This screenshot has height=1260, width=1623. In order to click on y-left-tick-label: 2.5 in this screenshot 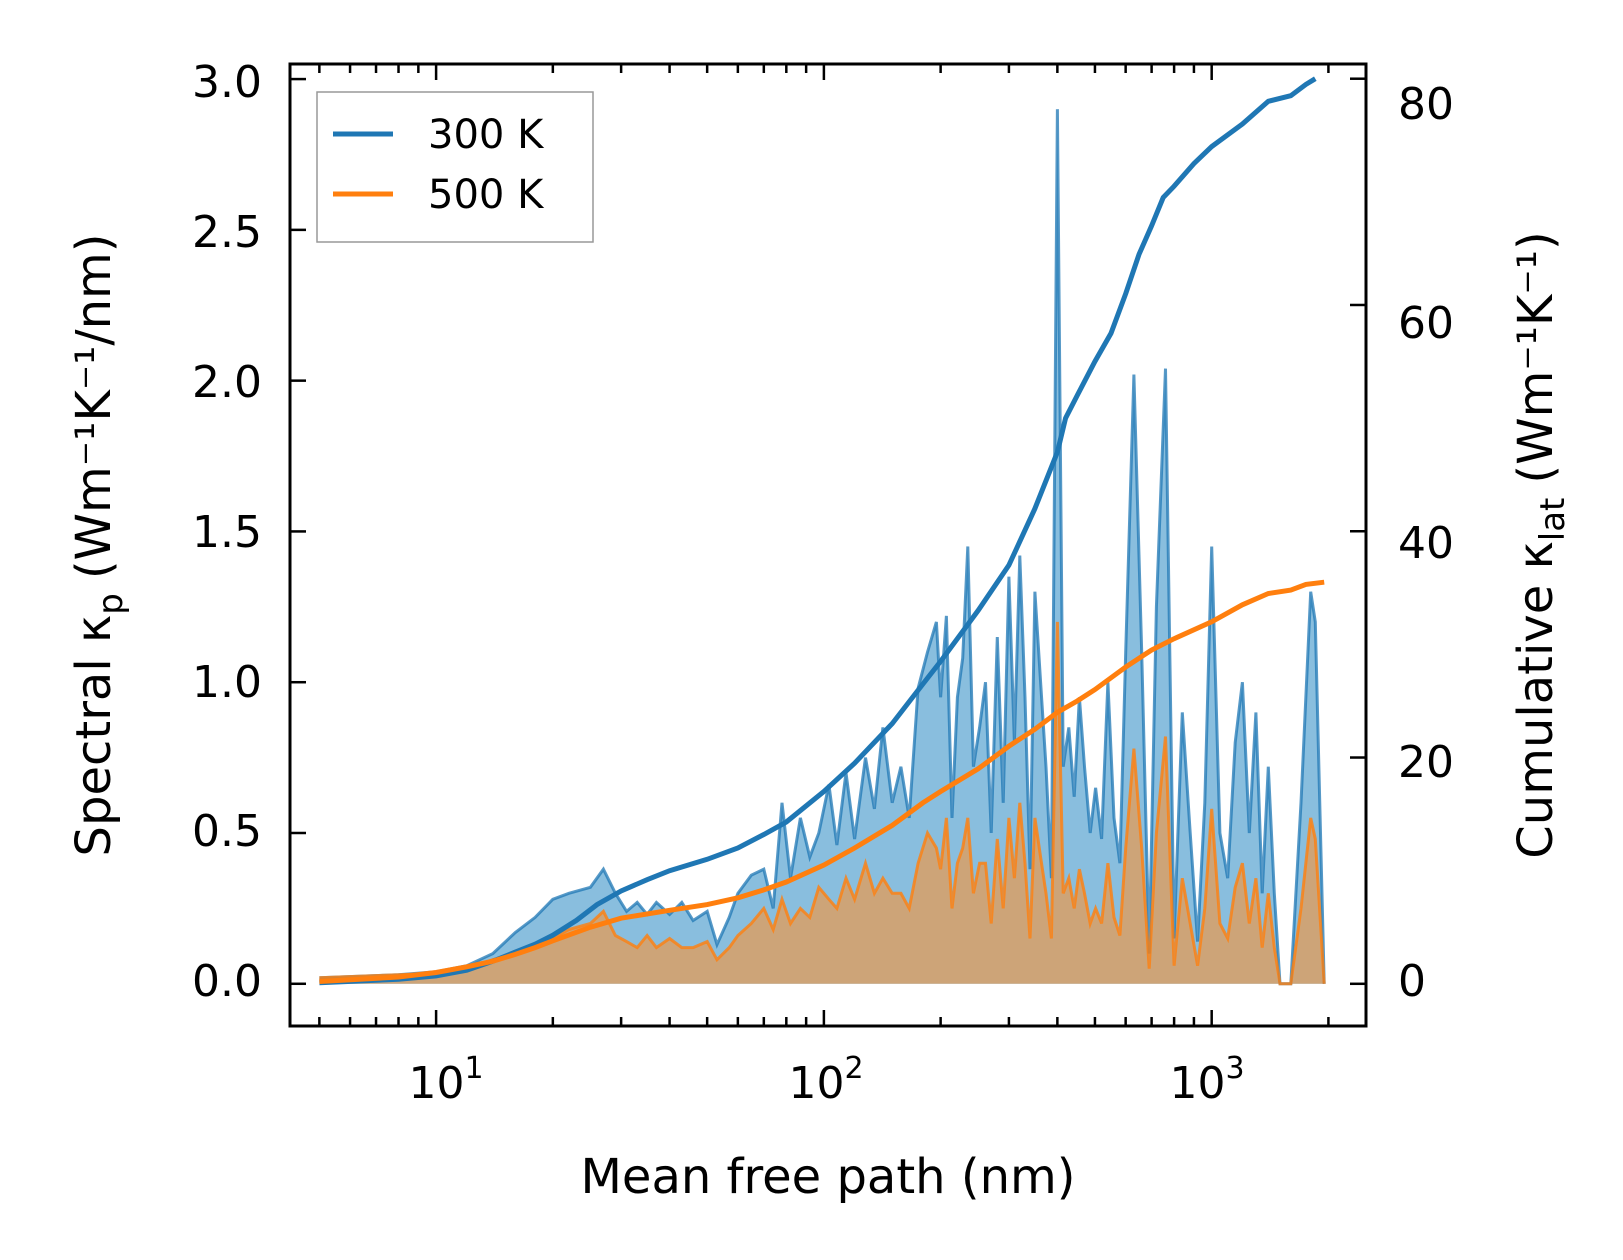, I will do `click(227, 232)`.